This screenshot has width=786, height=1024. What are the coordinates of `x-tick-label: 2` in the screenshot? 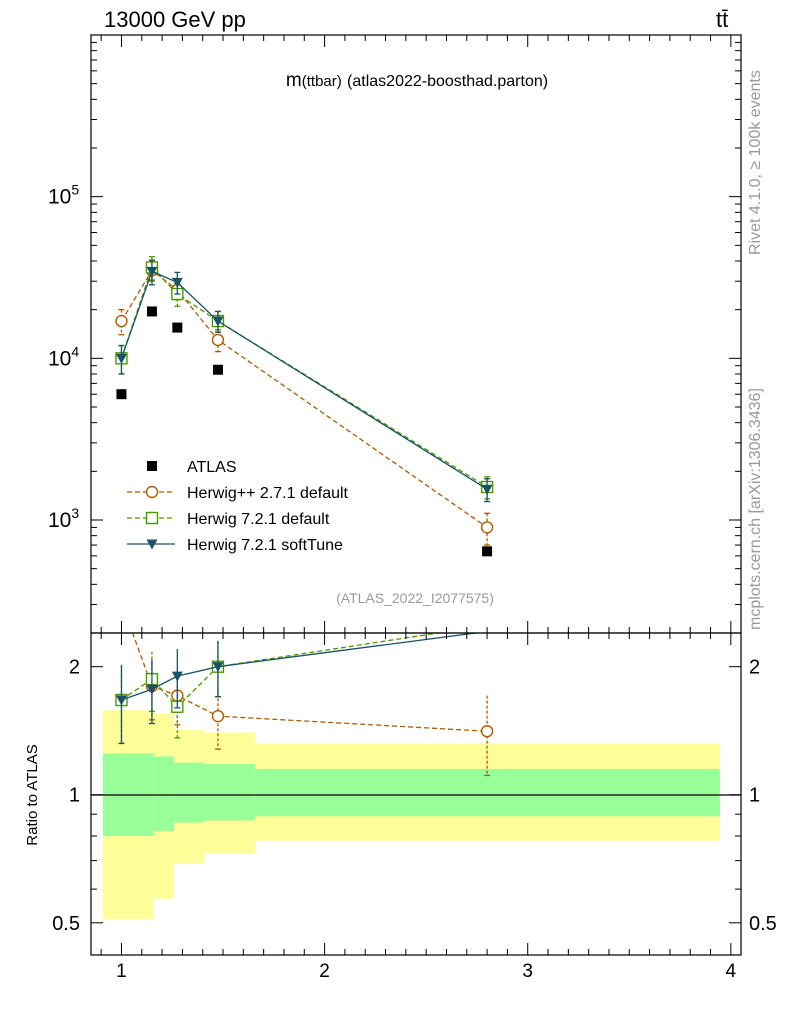 It's located at (324, 971).